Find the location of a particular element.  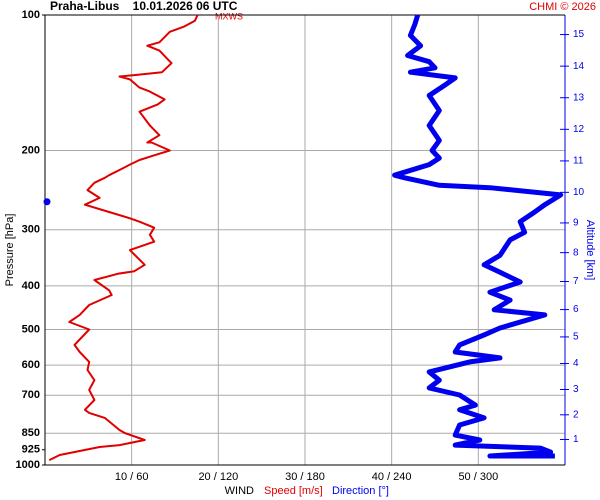

y2-tick-label: 7 is located at coordinates (576, 281).